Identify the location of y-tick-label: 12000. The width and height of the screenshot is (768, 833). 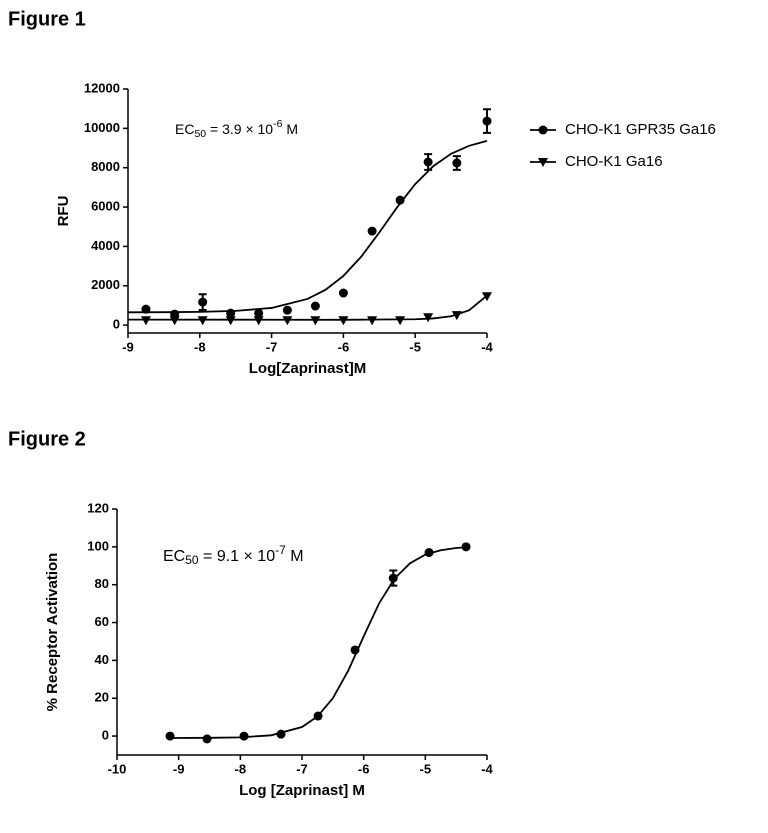
(102, 87).